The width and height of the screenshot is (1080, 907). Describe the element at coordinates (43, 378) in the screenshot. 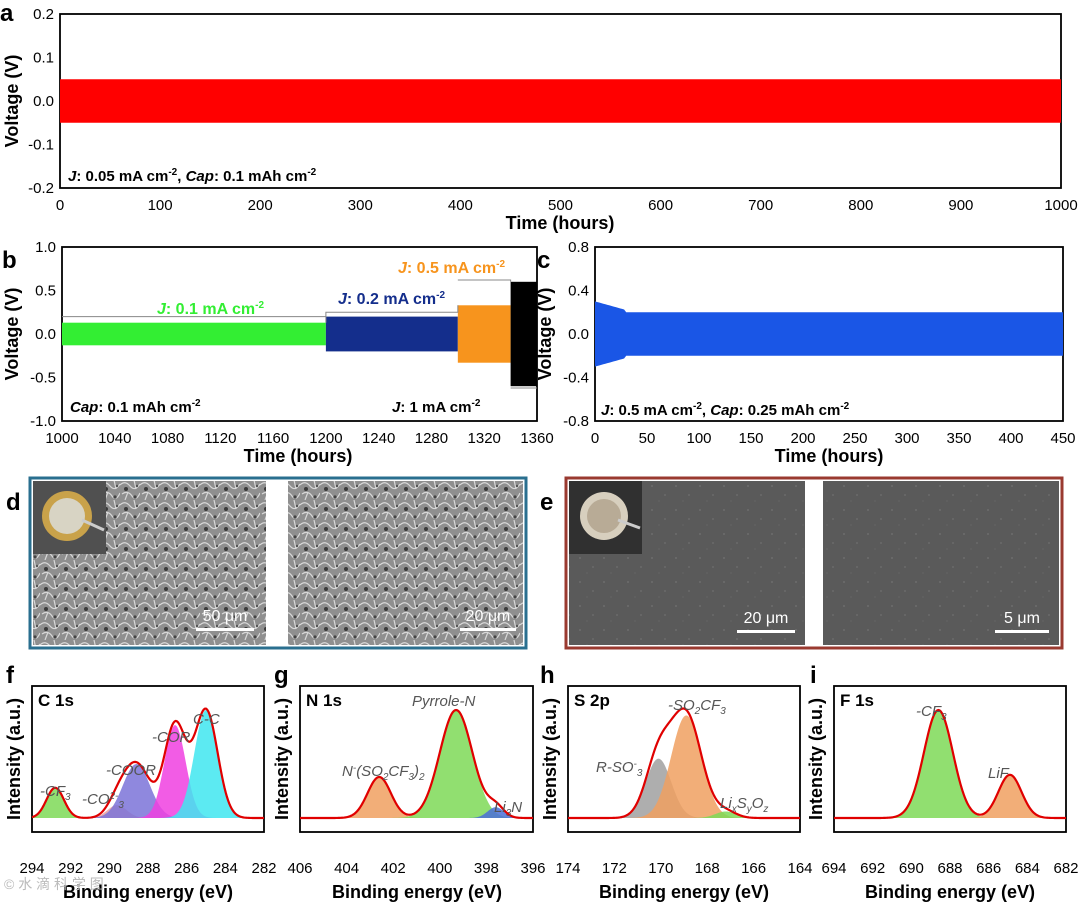

I see `panel-b-ytick: -0.5` at that location.